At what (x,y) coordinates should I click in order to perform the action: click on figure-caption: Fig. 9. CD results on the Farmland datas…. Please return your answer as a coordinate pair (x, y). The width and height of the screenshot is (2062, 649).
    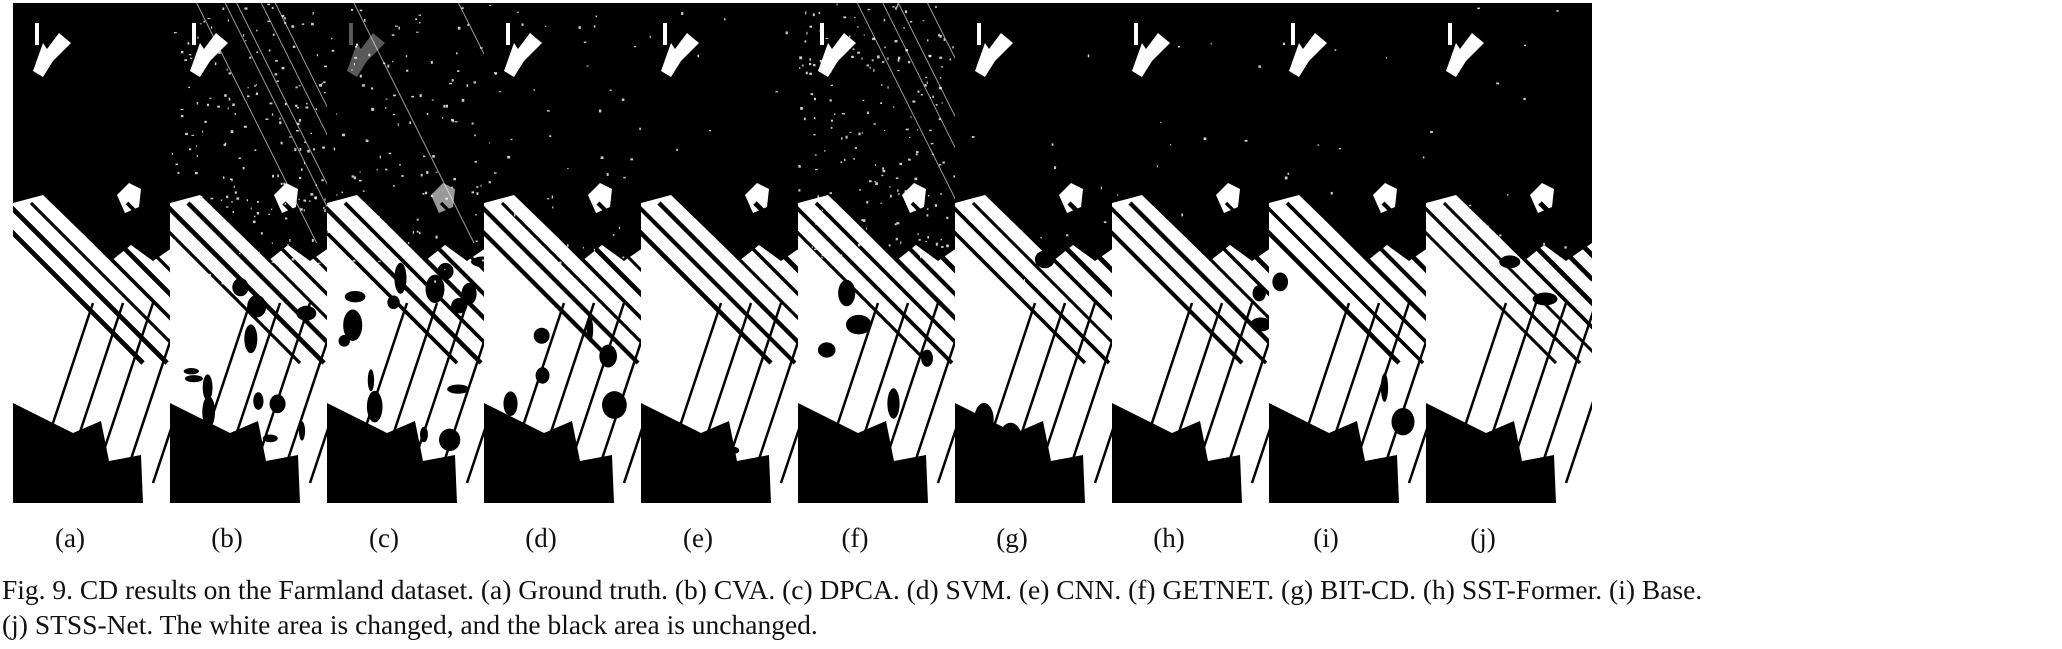
    Looking at the image, I should click on (1031, 607).